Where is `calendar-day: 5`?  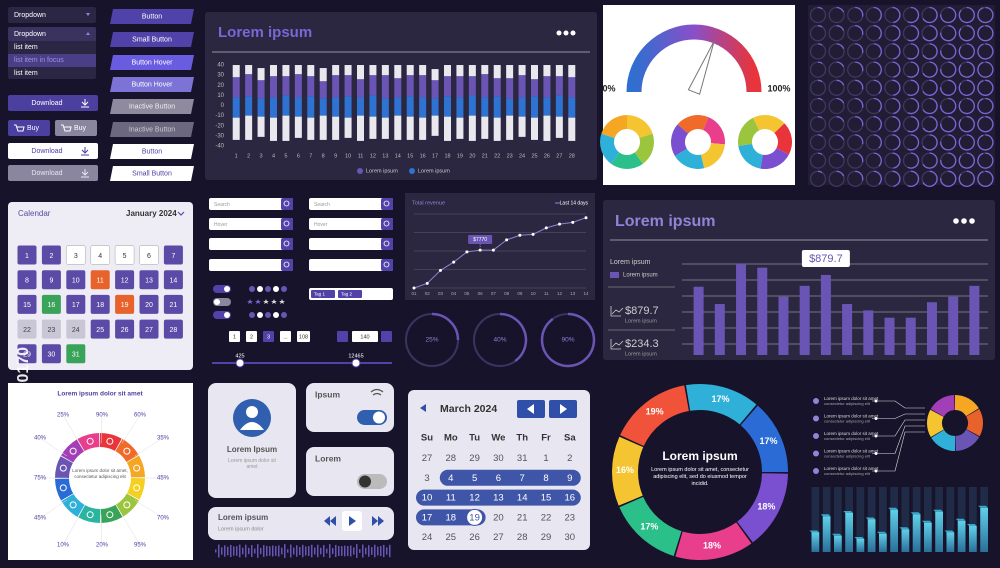
calendar-day: 5 is located at coordinates (474, 478).